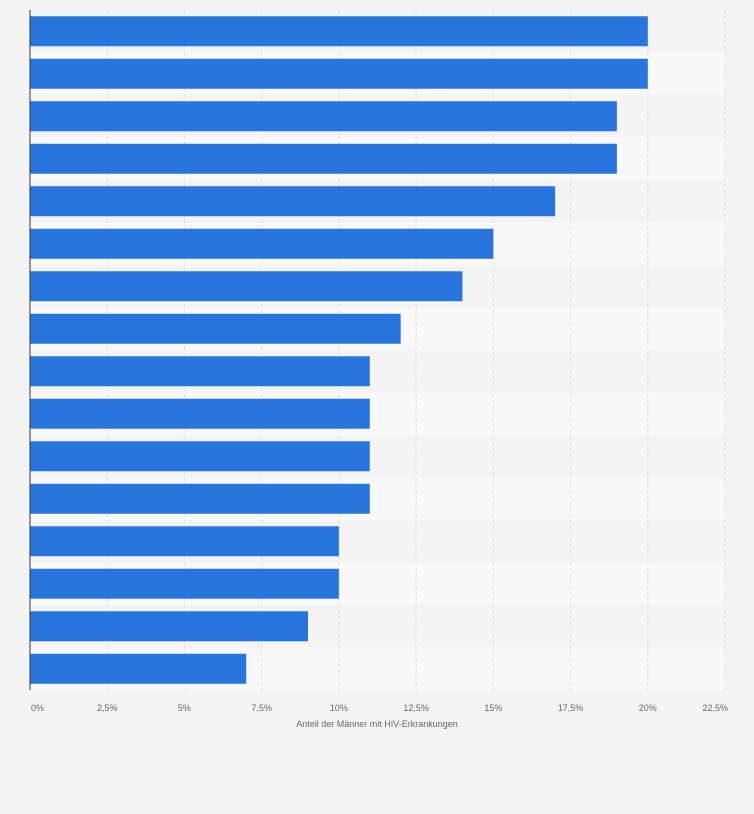  Describe the element at coordinates (571, 708) in the screenshot. I see `x-tick-label: 17,5%` at that location.